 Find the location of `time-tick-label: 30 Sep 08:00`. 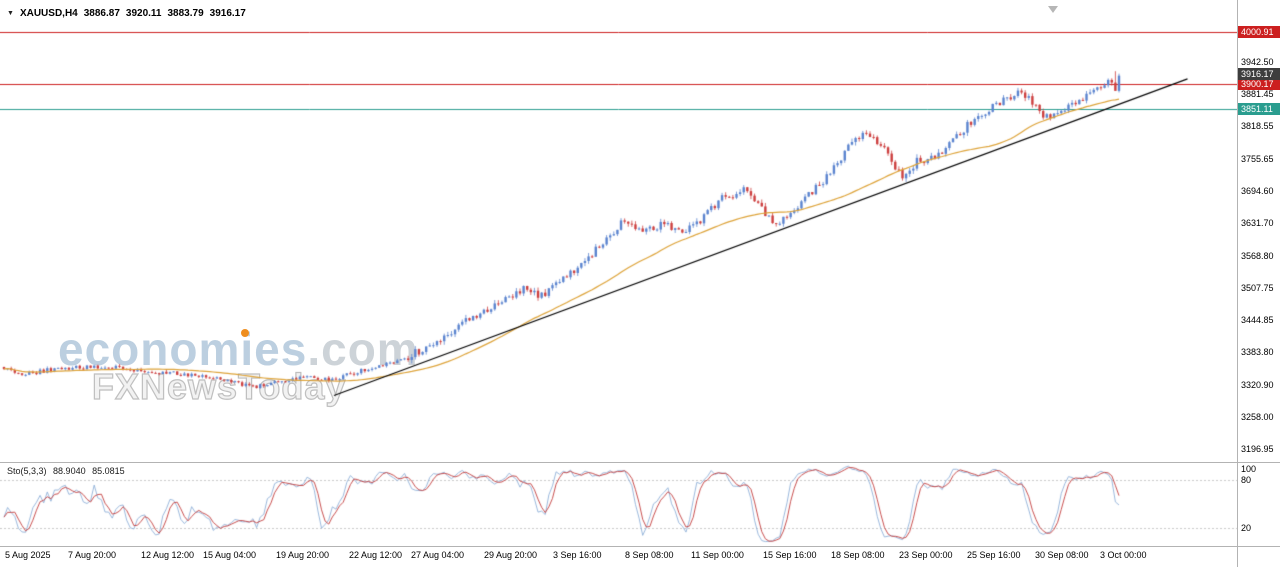

time-tick-label: 30 Sep 08:00 is located at coordinates (1062, 555).